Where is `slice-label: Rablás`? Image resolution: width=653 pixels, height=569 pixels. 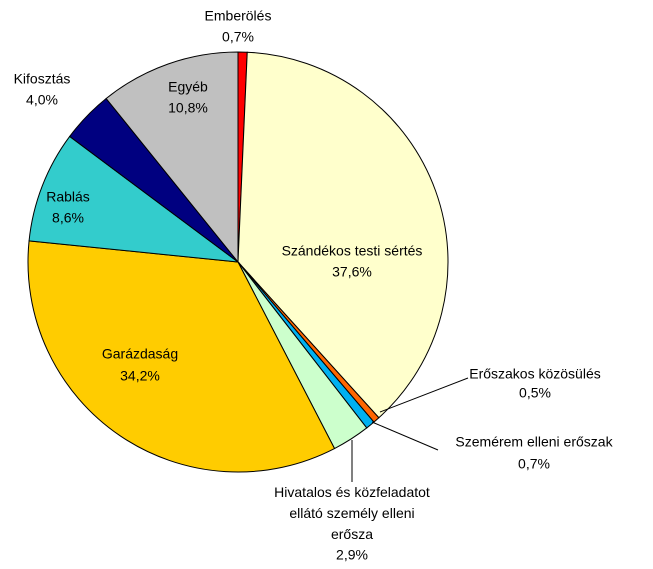
slice-label: Rablás is located at coordinates (68, 197).